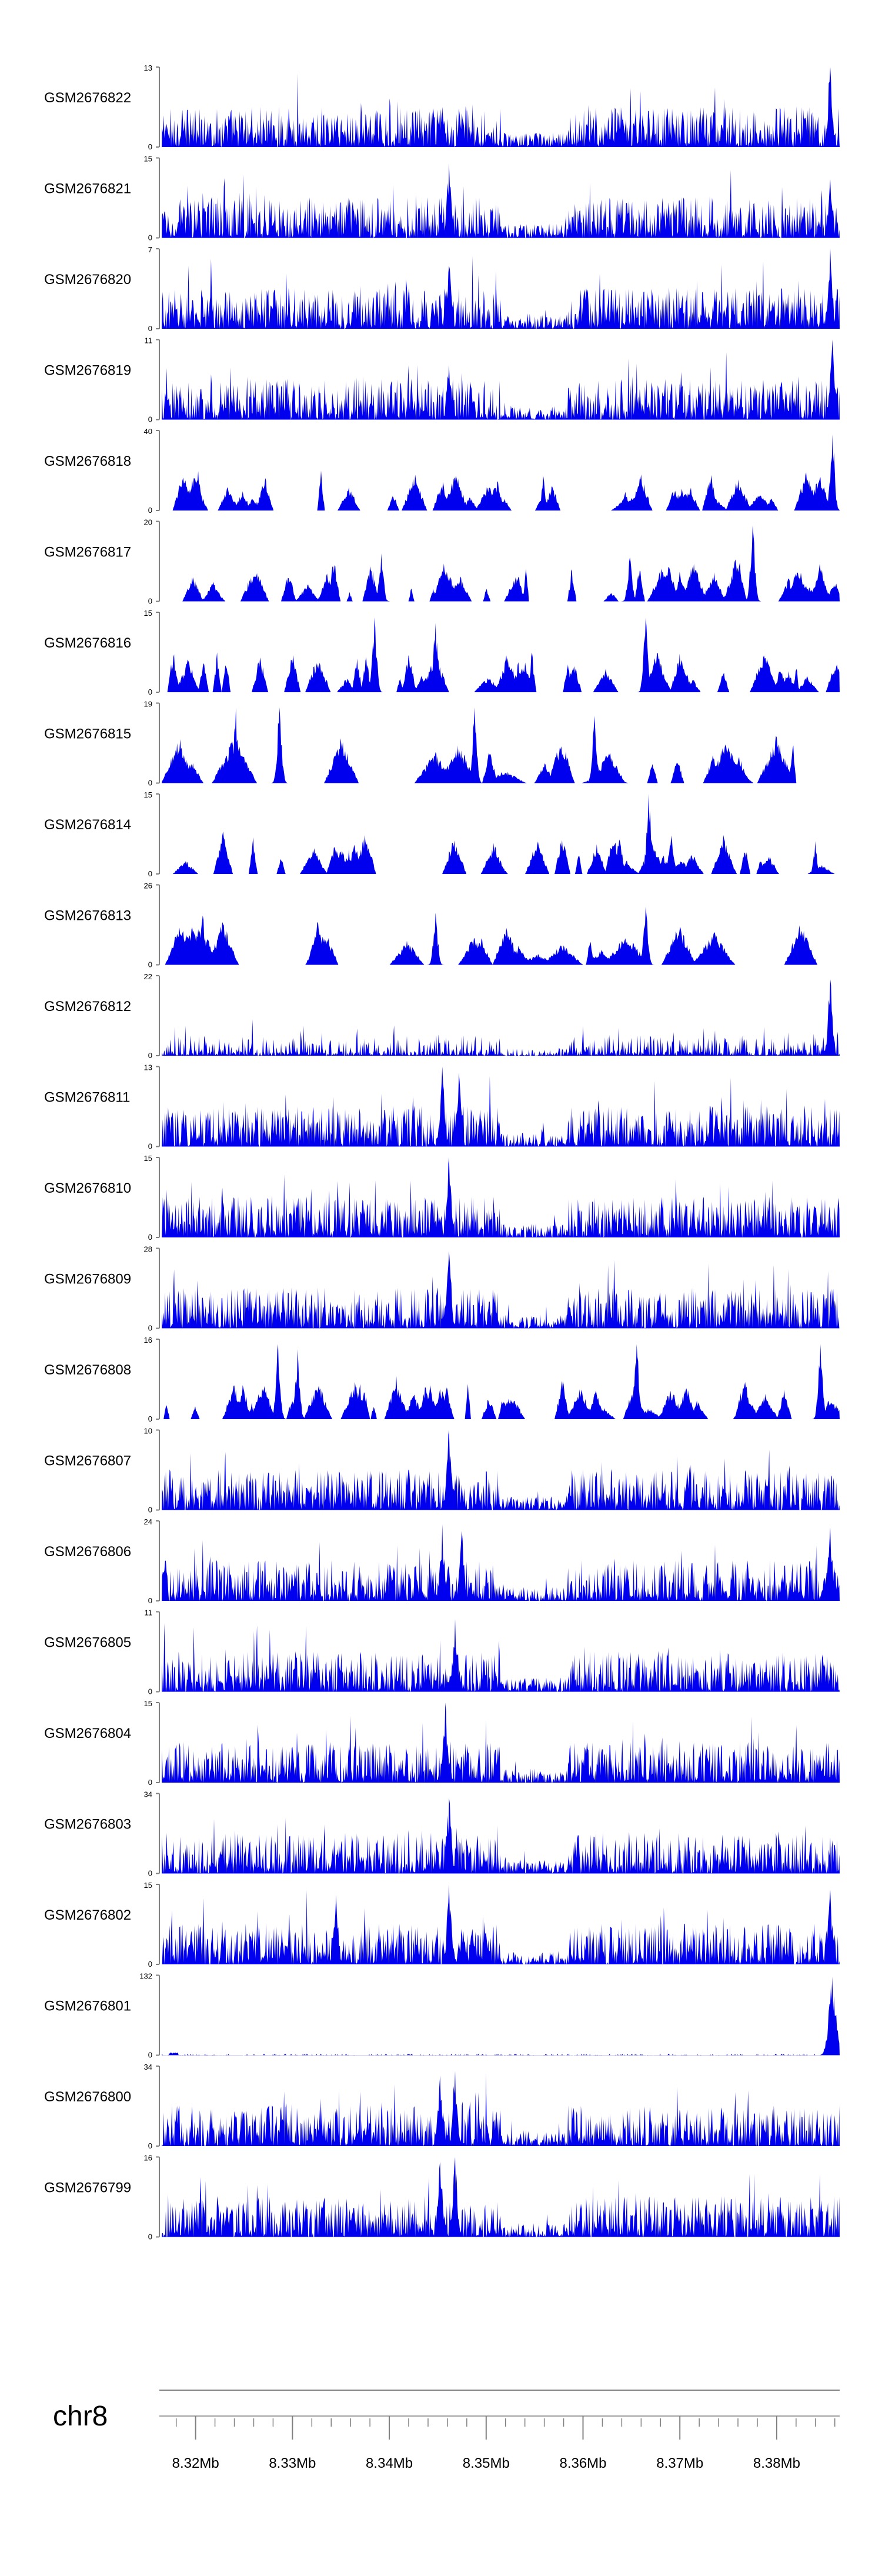 The width and height of the screenshot is (882, 2576). Describe the element at coordinates (87, 1643) in the screenshot. I see `track-label: GSM2676805` at that location.